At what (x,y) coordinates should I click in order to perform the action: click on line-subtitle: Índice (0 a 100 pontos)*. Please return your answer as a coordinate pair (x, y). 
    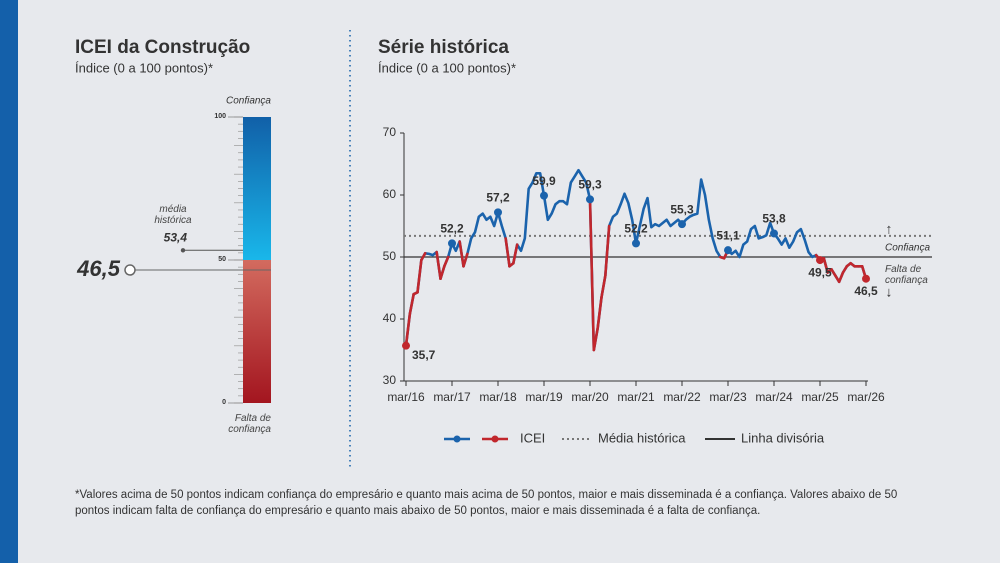
    Looking at the image, I should click on (447, 67).